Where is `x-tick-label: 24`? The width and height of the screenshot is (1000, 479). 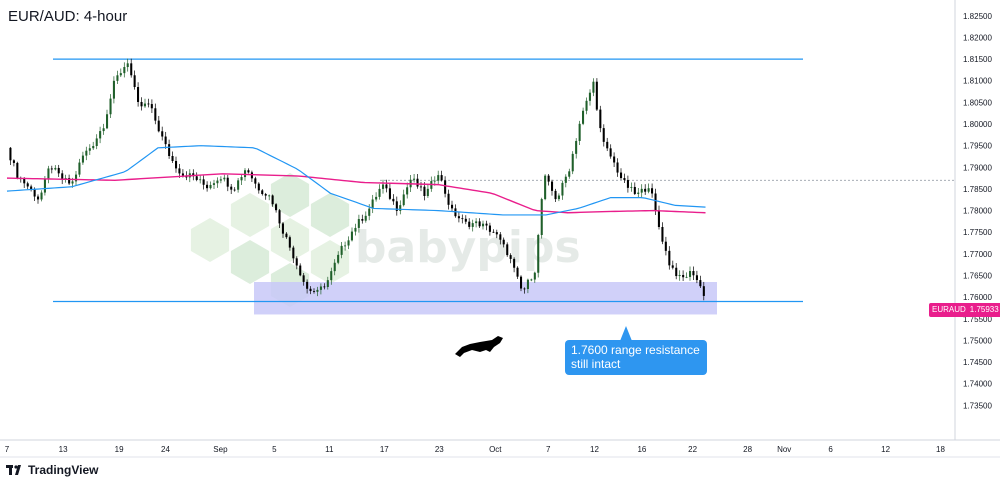
x-tick-label: 24 is located at coordinates (165, 449).